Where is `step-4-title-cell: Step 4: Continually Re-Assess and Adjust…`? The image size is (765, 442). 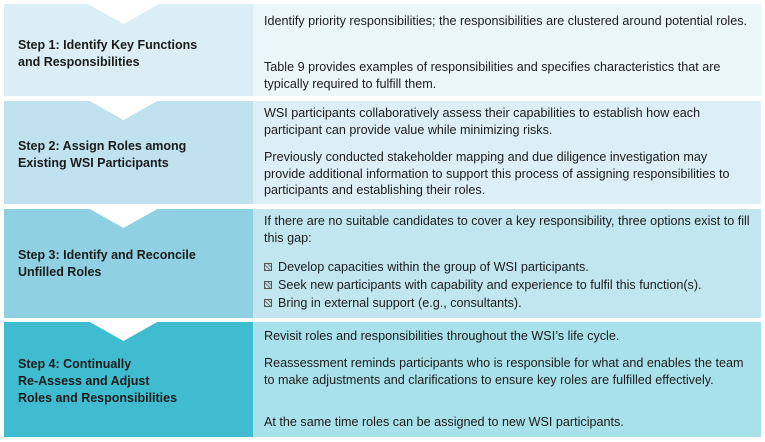 step-4-title-cell: Step 4: Continually Re-Assess and Adjust… is located at coordinates (127, 379).